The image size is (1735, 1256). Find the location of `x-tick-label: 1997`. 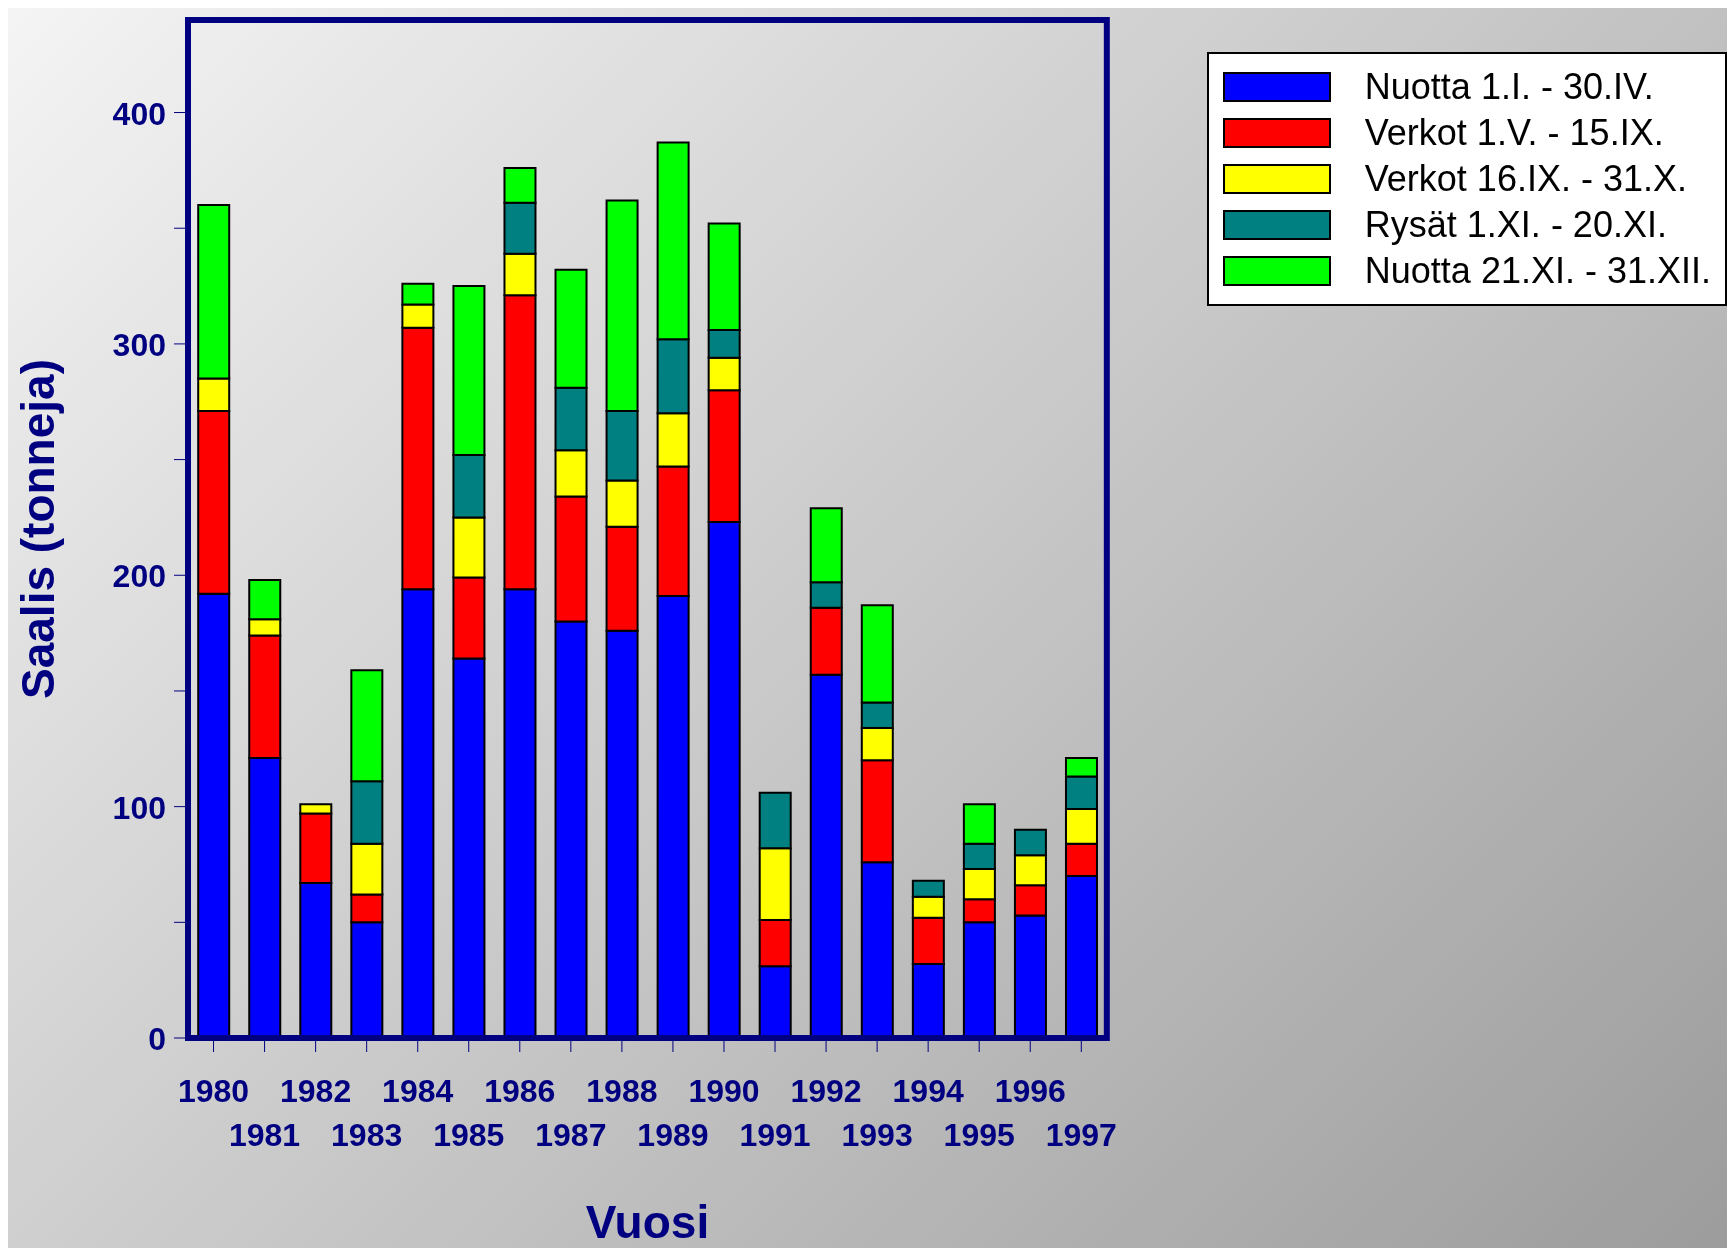

x-tick-label: 1997 is located at coordinates (1081, 1135).